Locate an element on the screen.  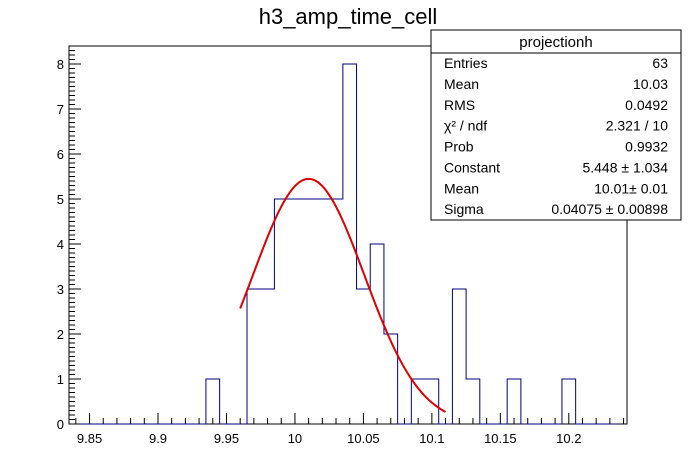
y-tick-label: 8 is located at coordinates (60, 64).